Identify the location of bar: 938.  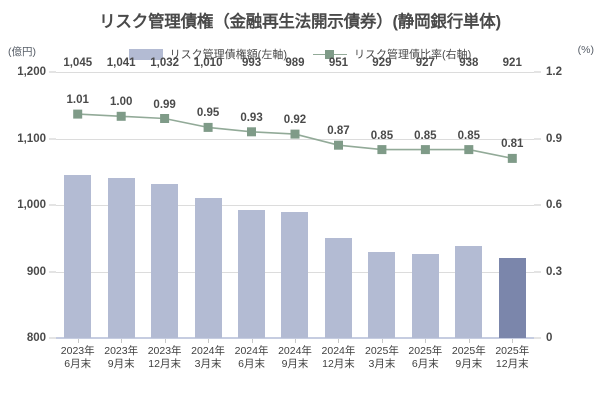
(469, 197).